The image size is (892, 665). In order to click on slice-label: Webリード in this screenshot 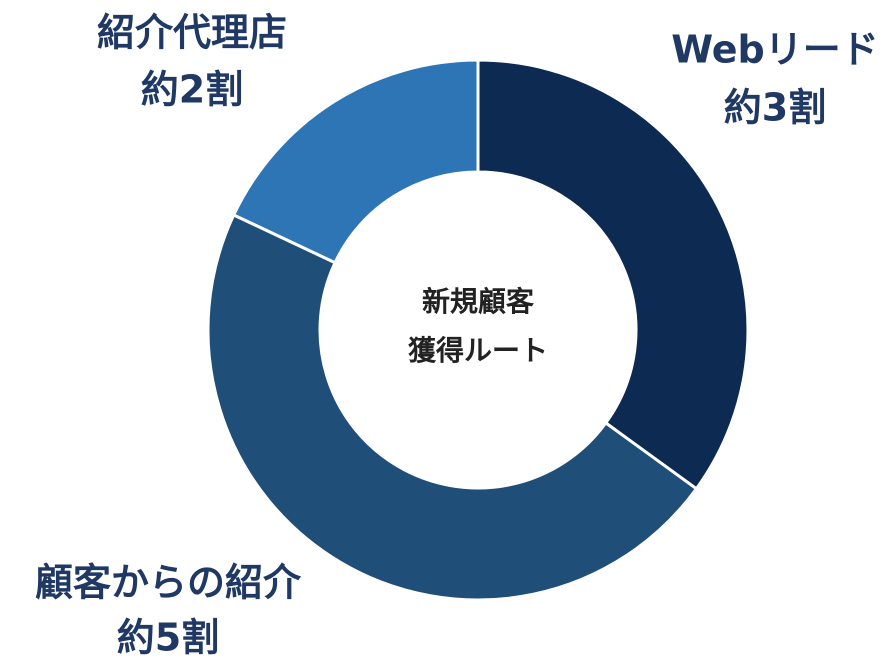, I will do `click(775, 50)`.